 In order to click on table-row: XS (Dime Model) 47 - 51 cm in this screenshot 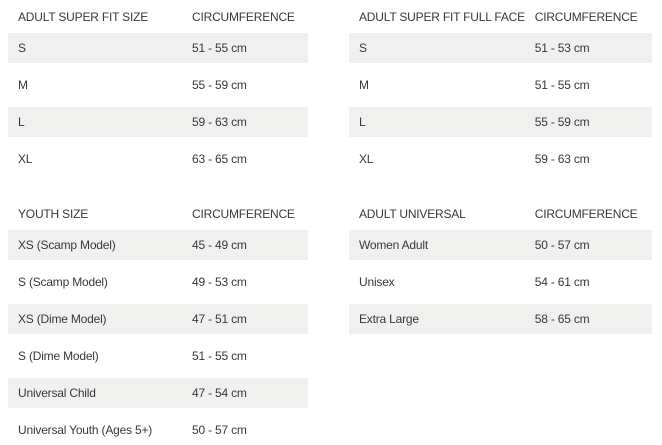, I will do `click(158, 319)`.